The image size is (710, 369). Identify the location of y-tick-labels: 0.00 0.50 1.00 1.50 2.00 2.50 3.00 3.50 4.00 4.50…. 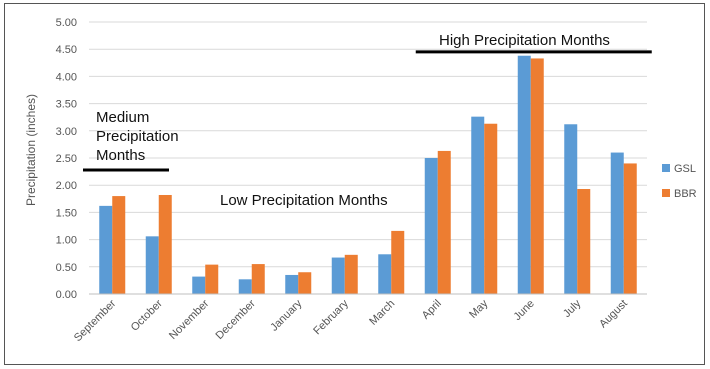
(66, 159).